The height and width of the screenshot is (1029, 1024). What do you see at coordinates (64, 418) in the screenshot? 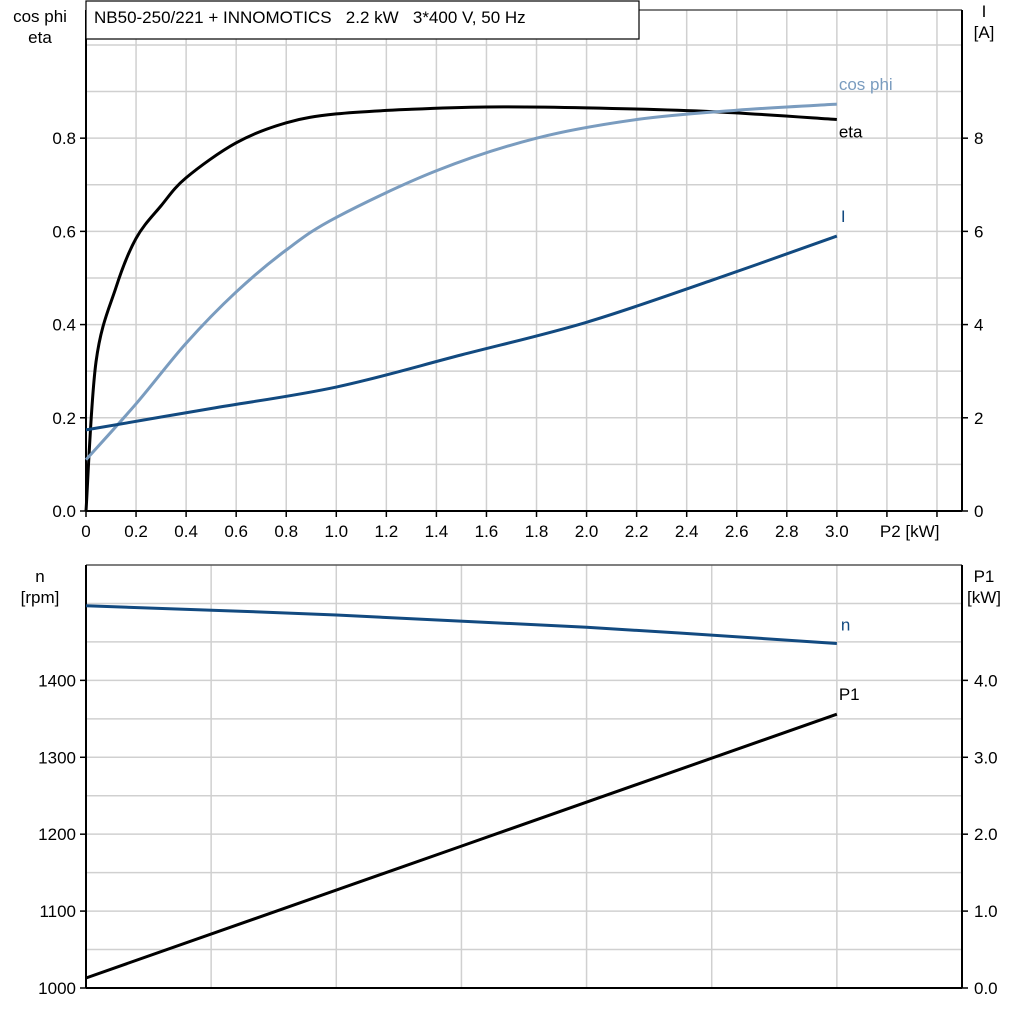
I see `y-tick-label-left: 0.2` at bounding box center [64, 418].